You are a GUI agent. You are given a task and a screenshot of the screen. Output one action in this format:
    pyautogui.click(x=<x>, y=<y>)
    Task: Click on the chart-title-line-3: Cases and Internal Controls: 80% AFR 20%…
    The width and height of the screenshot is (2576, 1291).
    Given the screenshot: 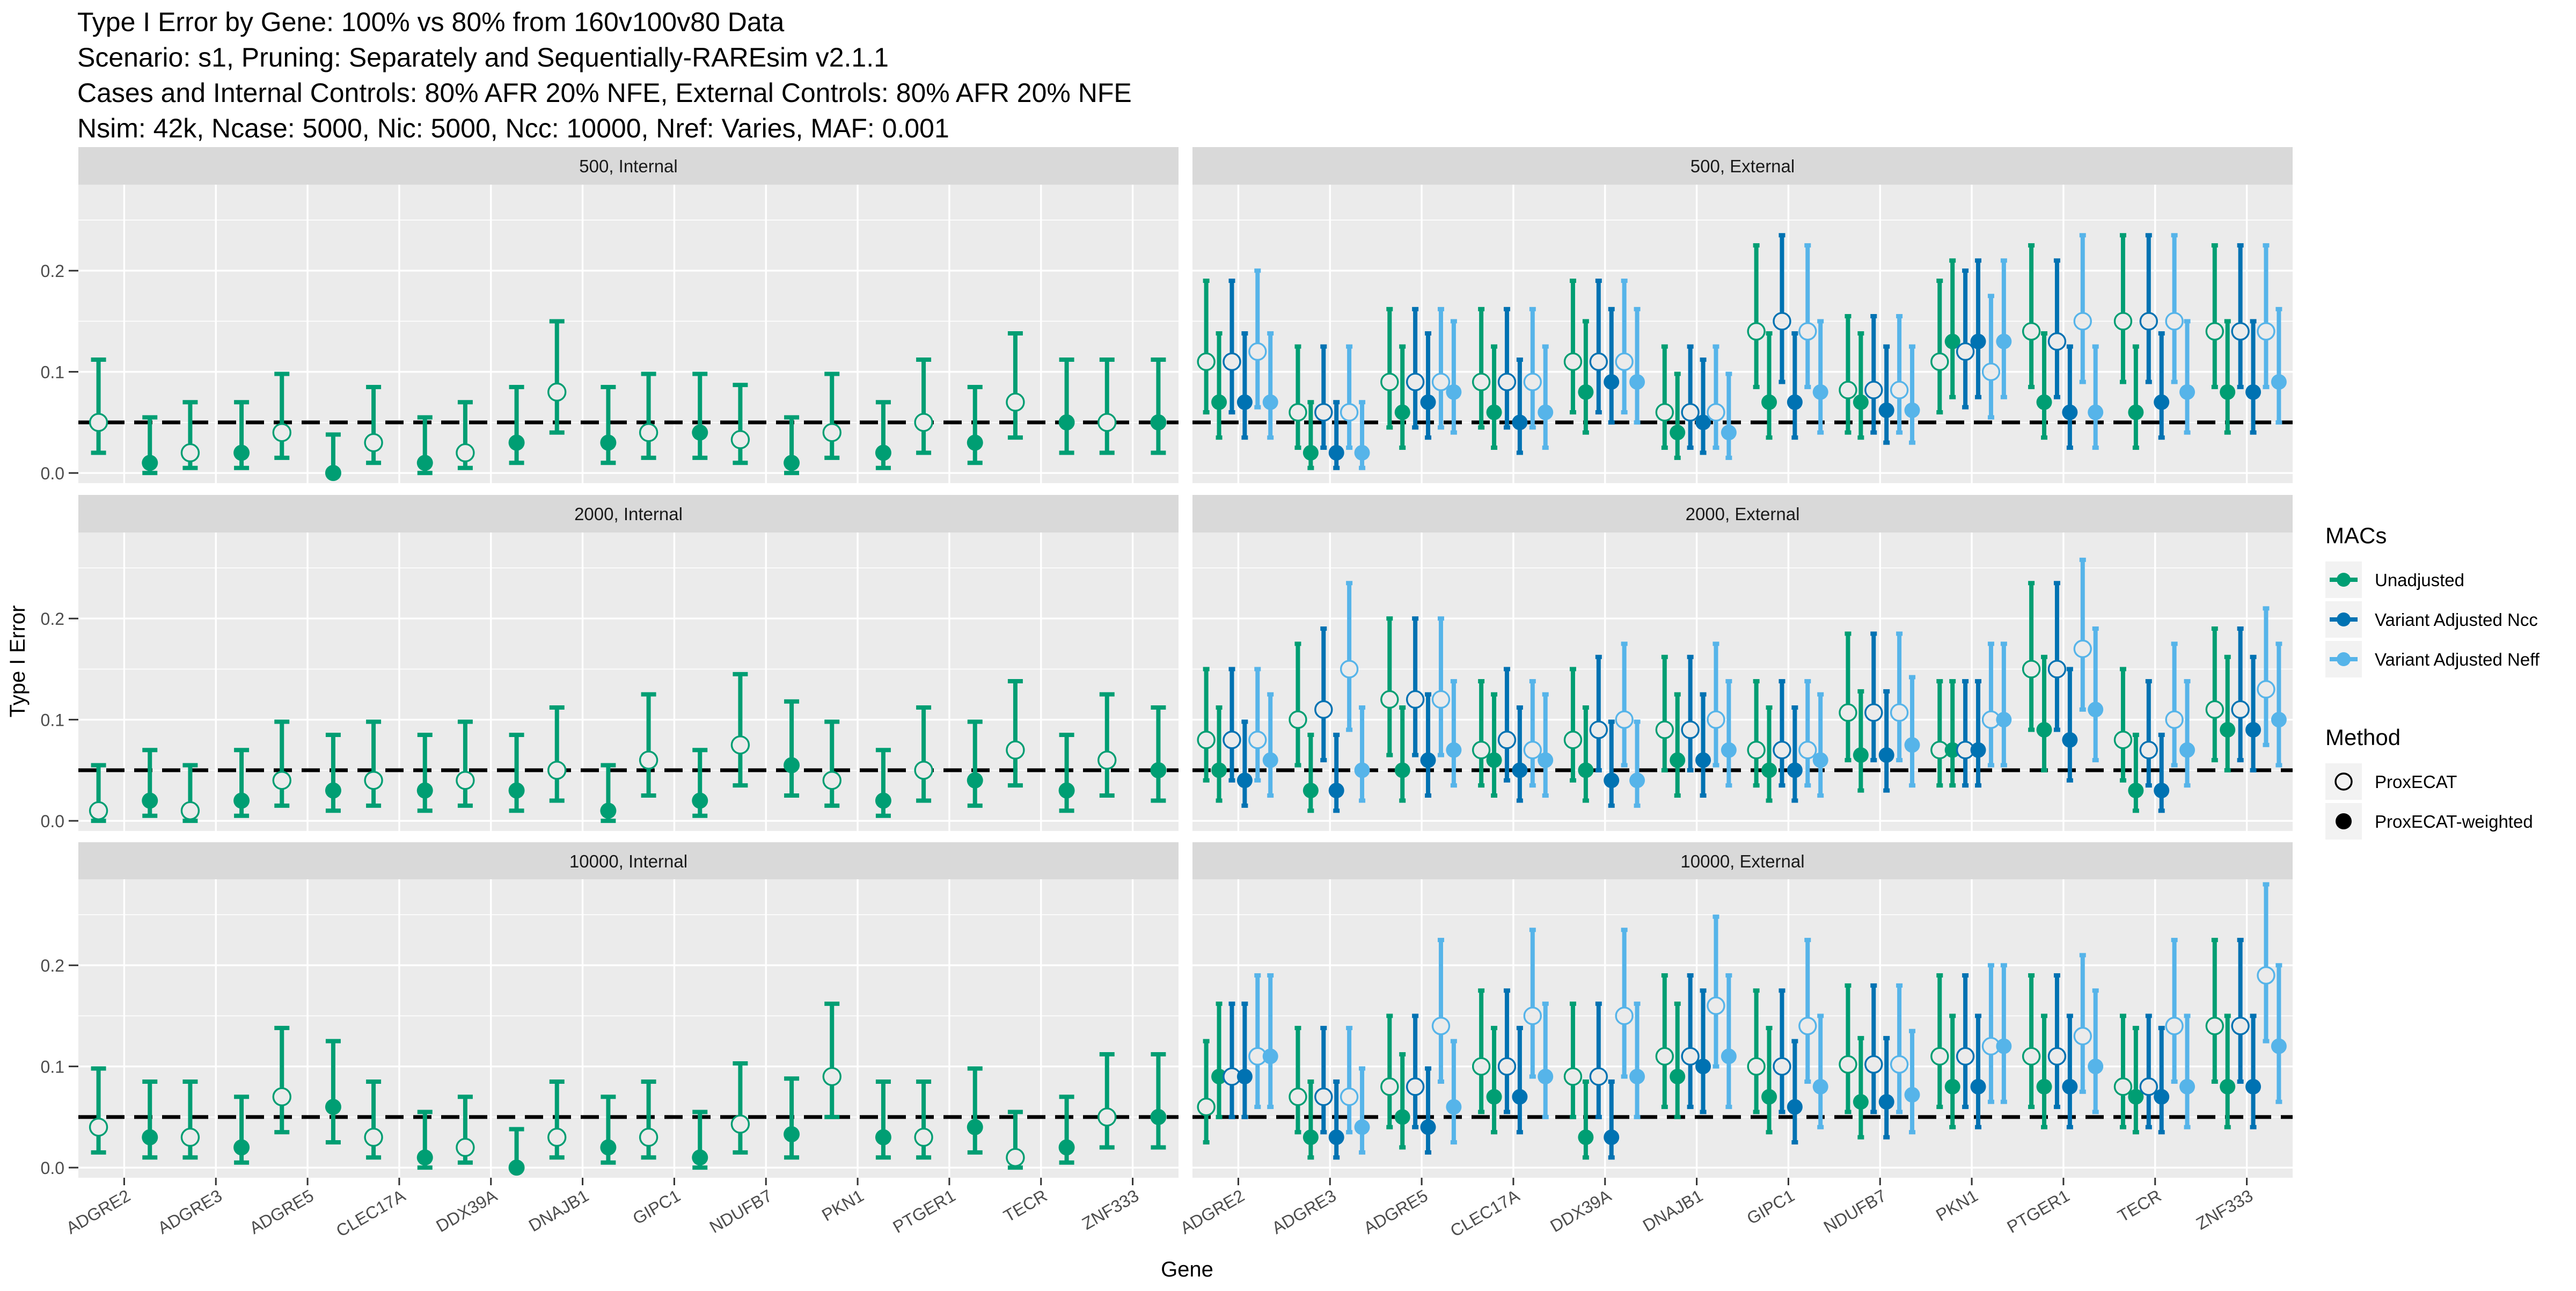 What is the action you would take?
    pyautogui.click(x=604, y=93)
    